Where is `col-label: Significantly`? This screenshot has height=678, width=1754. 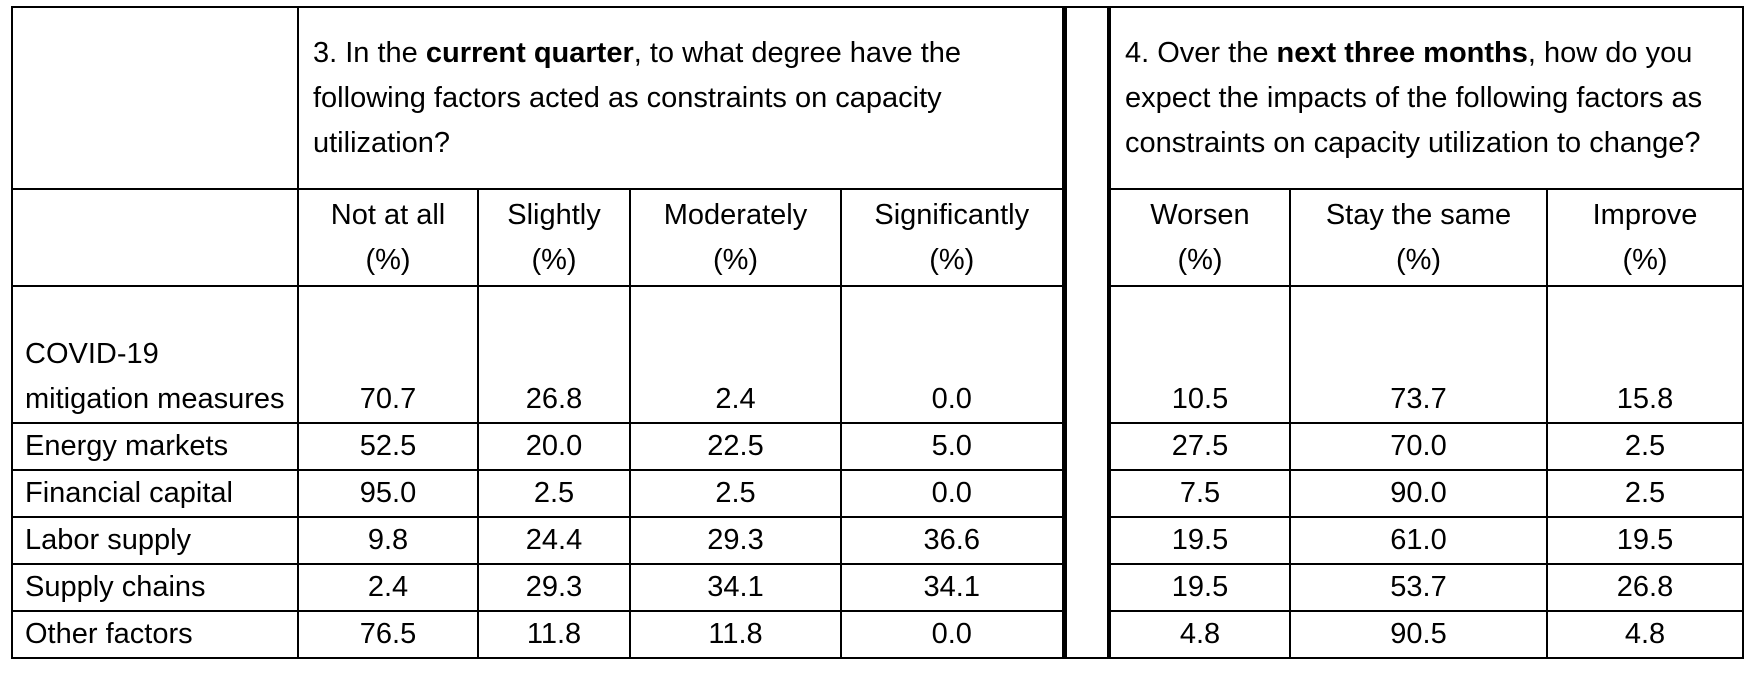
col-label: Significantly is located at coordinates (952, 215).